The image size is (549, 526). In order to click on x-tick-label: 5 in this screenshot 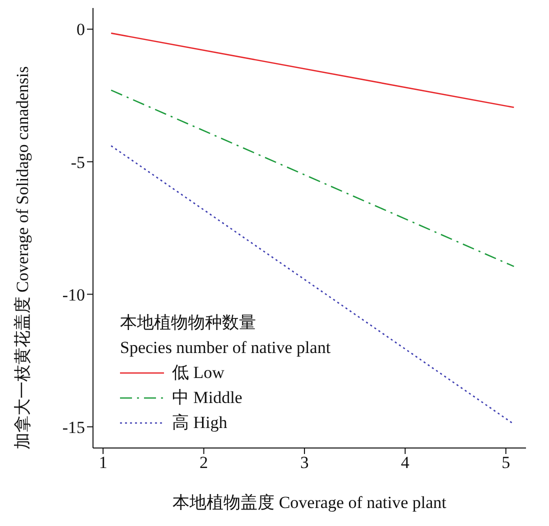, I will do `click(506, 462)`.